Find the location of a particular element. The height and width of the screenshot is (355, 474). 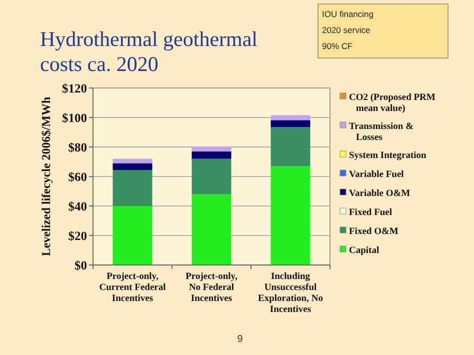

x-tick-label: Project-only, Current Federal Incentives is located at coordinates (132, 288).